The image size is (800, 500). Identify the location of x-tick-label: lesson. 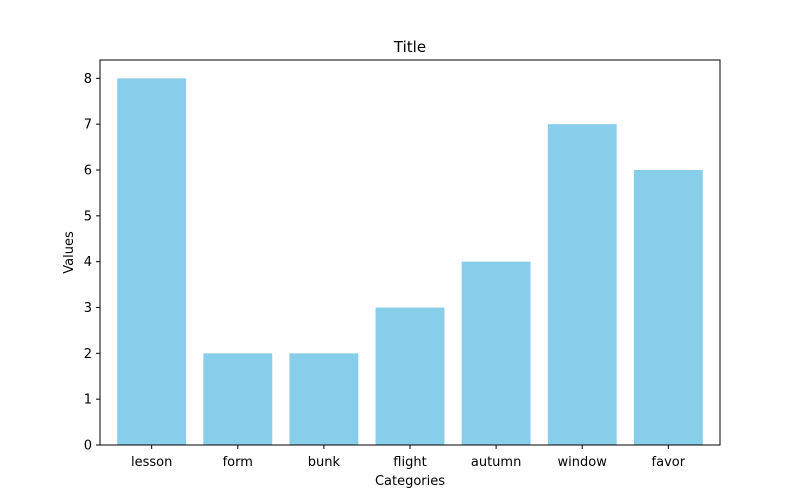
(151, 462).